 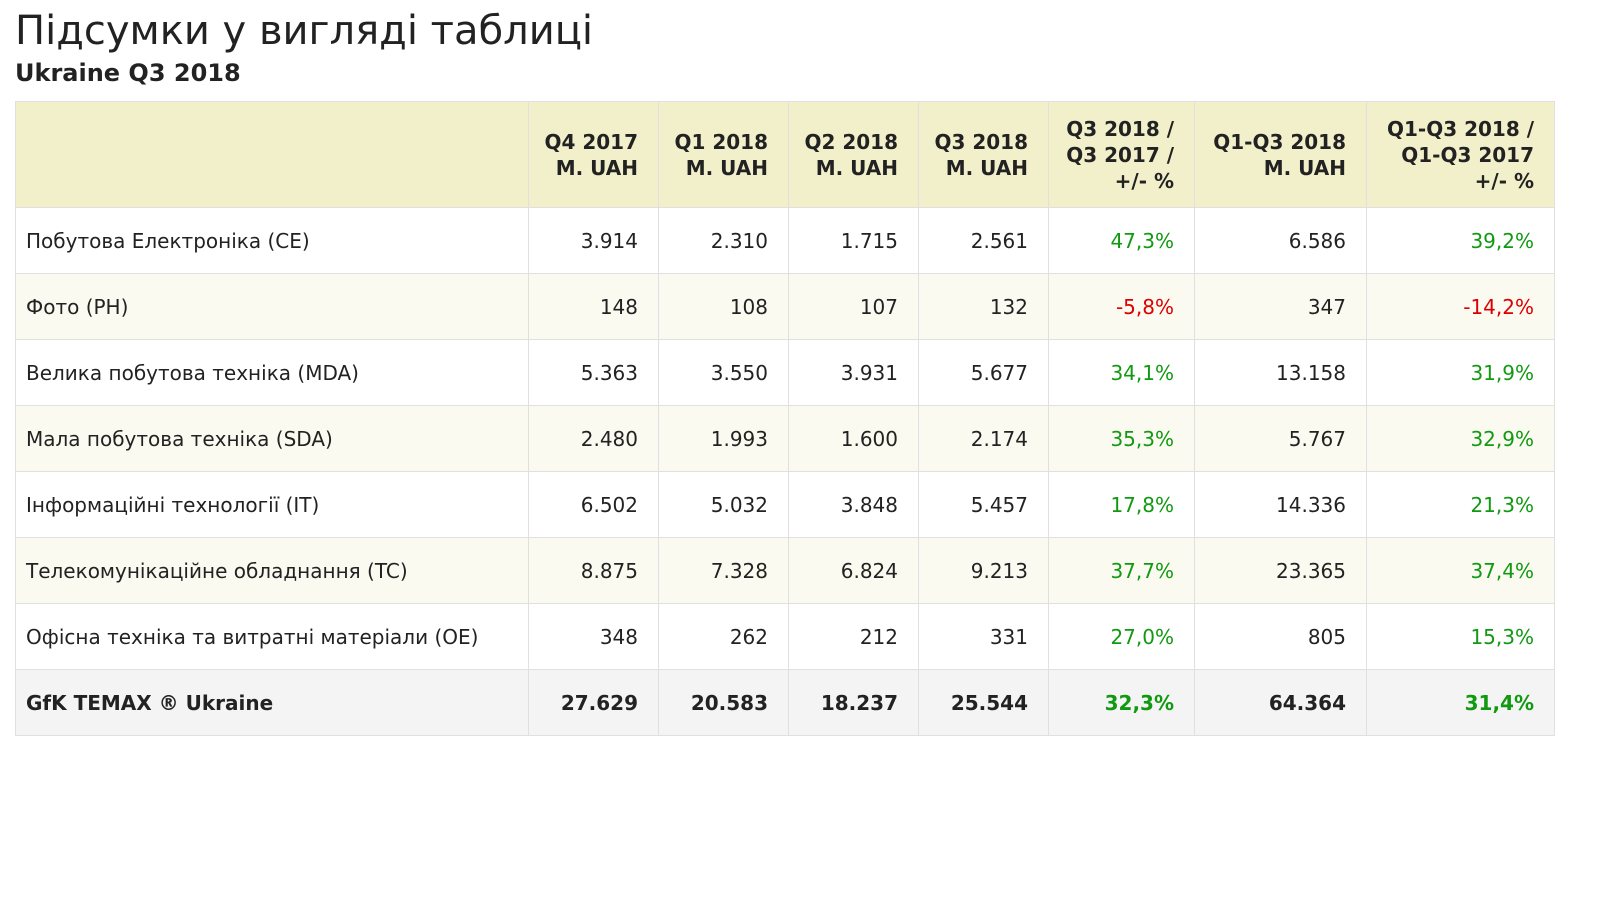 What do you see at coordinates (1460, 306) in the screenshot?
I see `cell-q1q3-yoy: -14,2%` at bounding box center [1460, 306].